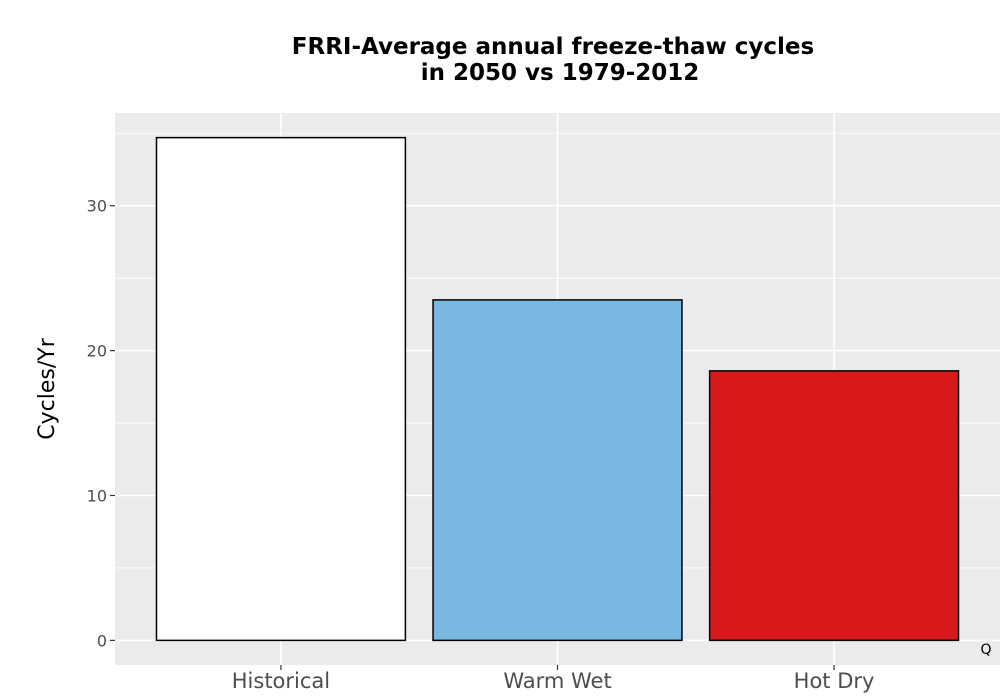 This screenshot has width=1000, height=700. I want to click on x-tick-label: Hot Dry, so click(834, 681).